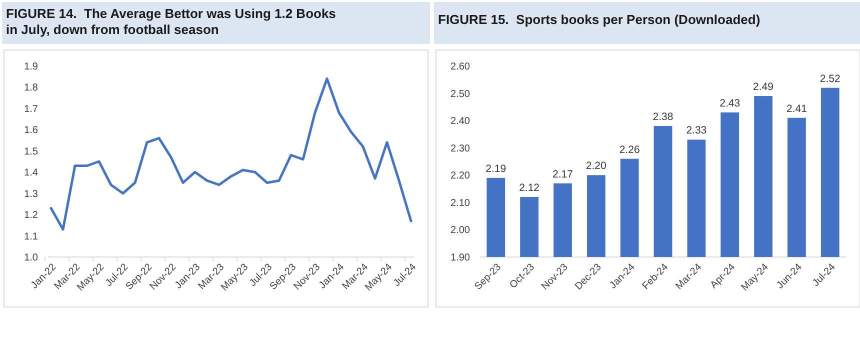 The width and height of the screenshot is (860, 338). Describe the element at coordinates (31, 194) in the screenshot. I see `y-tick-label: 1.3` at that location.